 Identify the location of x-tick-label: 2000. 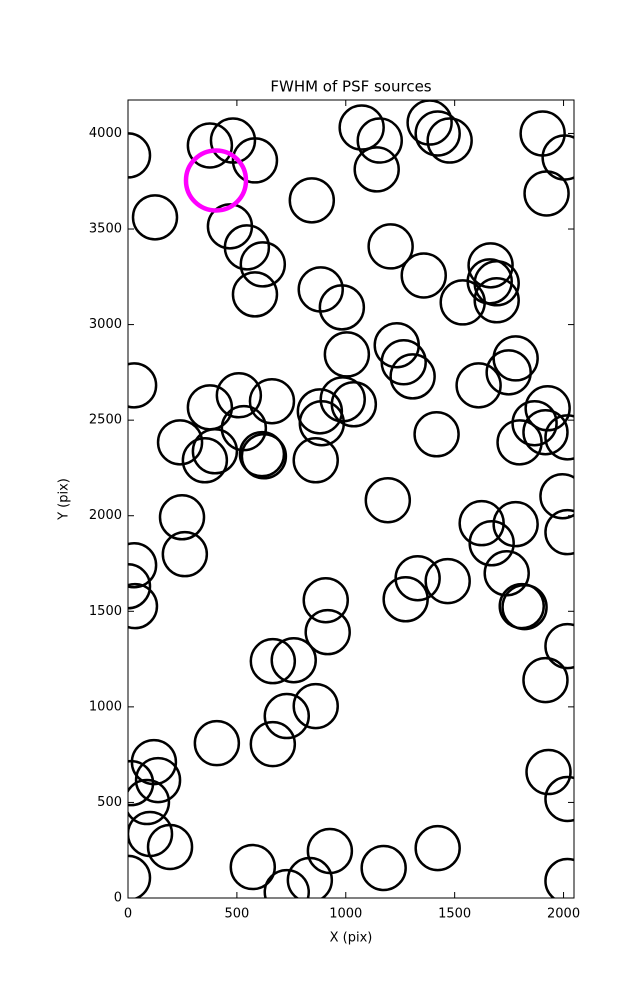
(563, 914).